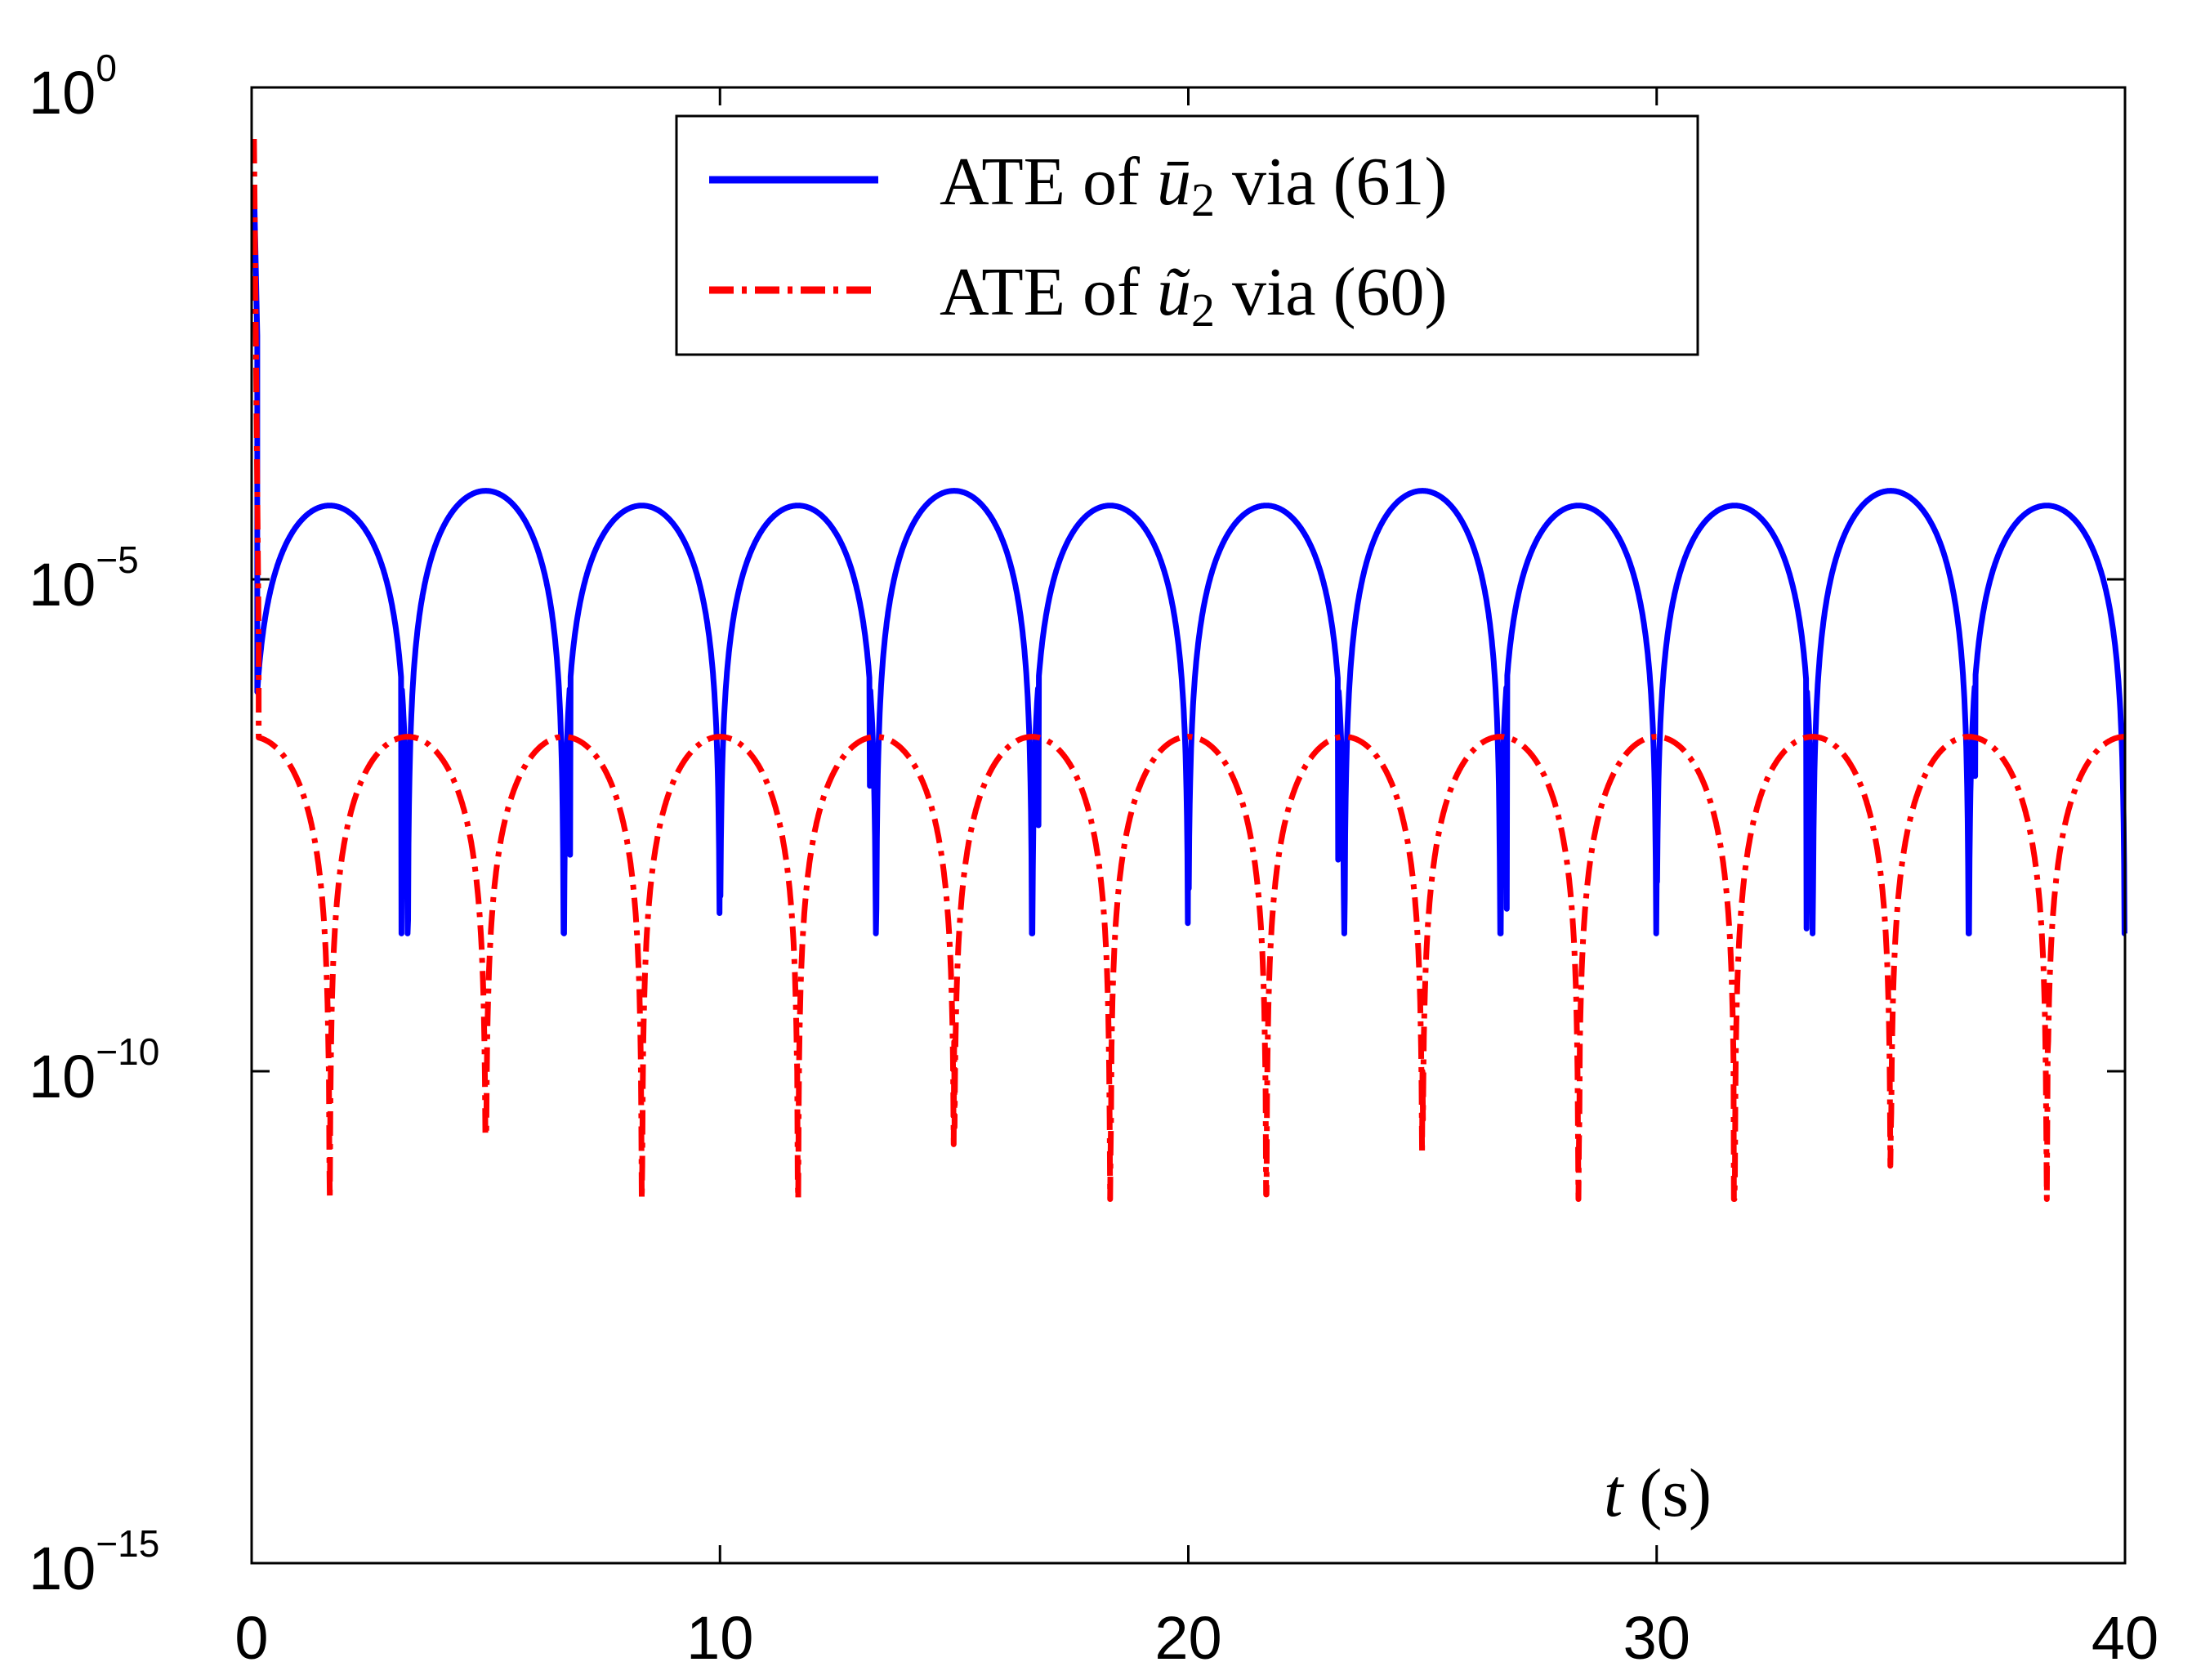 The width and height of the screenshot is (2192, 1680). What do you see at coordinates (2125, 1638) in the screenshot?
I see `x-tick-label: 40` at bounding box center [2125, 1638].